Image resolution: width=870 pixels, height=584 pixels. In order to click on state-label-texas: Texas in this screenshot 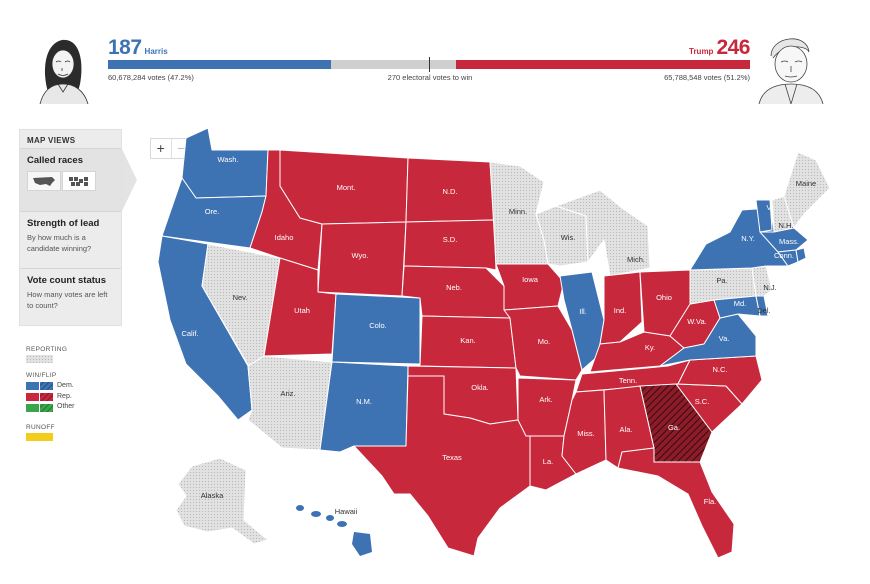, I will do `click(452, 457)`.